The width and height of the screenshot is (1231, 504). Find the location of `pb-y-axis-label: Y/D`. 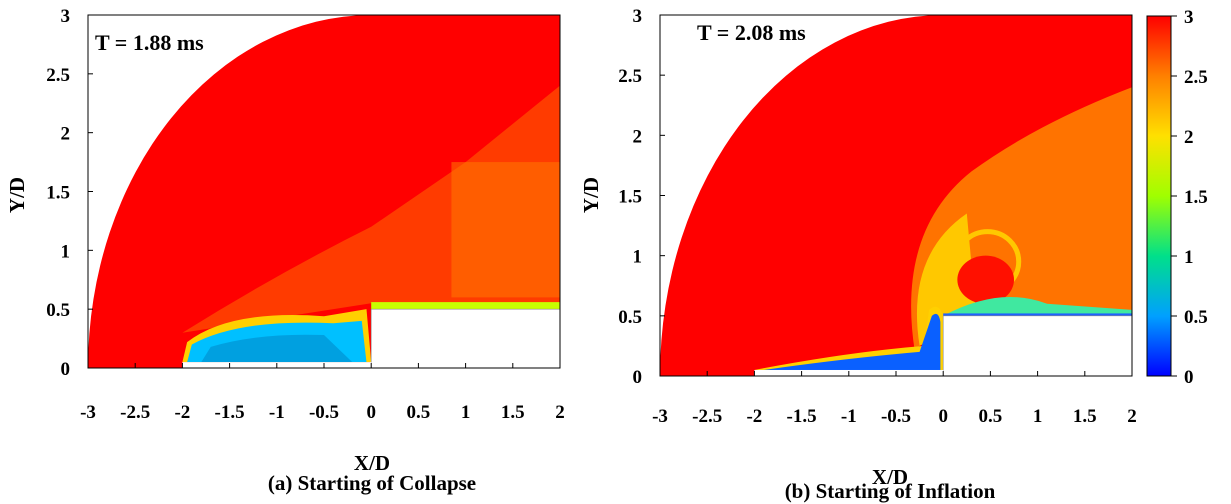

pb-y-axis-label: Y/D is located at coordinates (591, 195).